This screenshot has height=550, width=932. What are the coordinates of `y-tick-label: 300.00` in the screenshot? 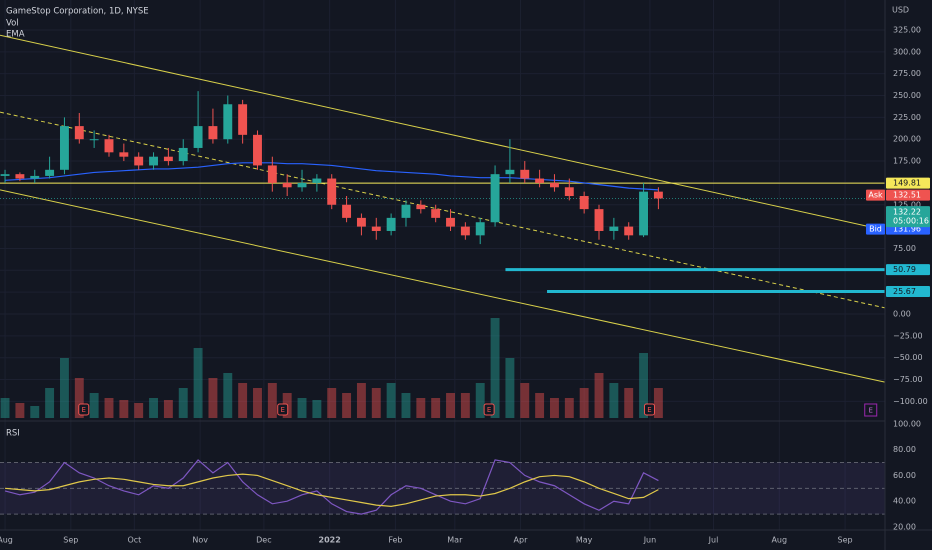 It's located at (907, 51).